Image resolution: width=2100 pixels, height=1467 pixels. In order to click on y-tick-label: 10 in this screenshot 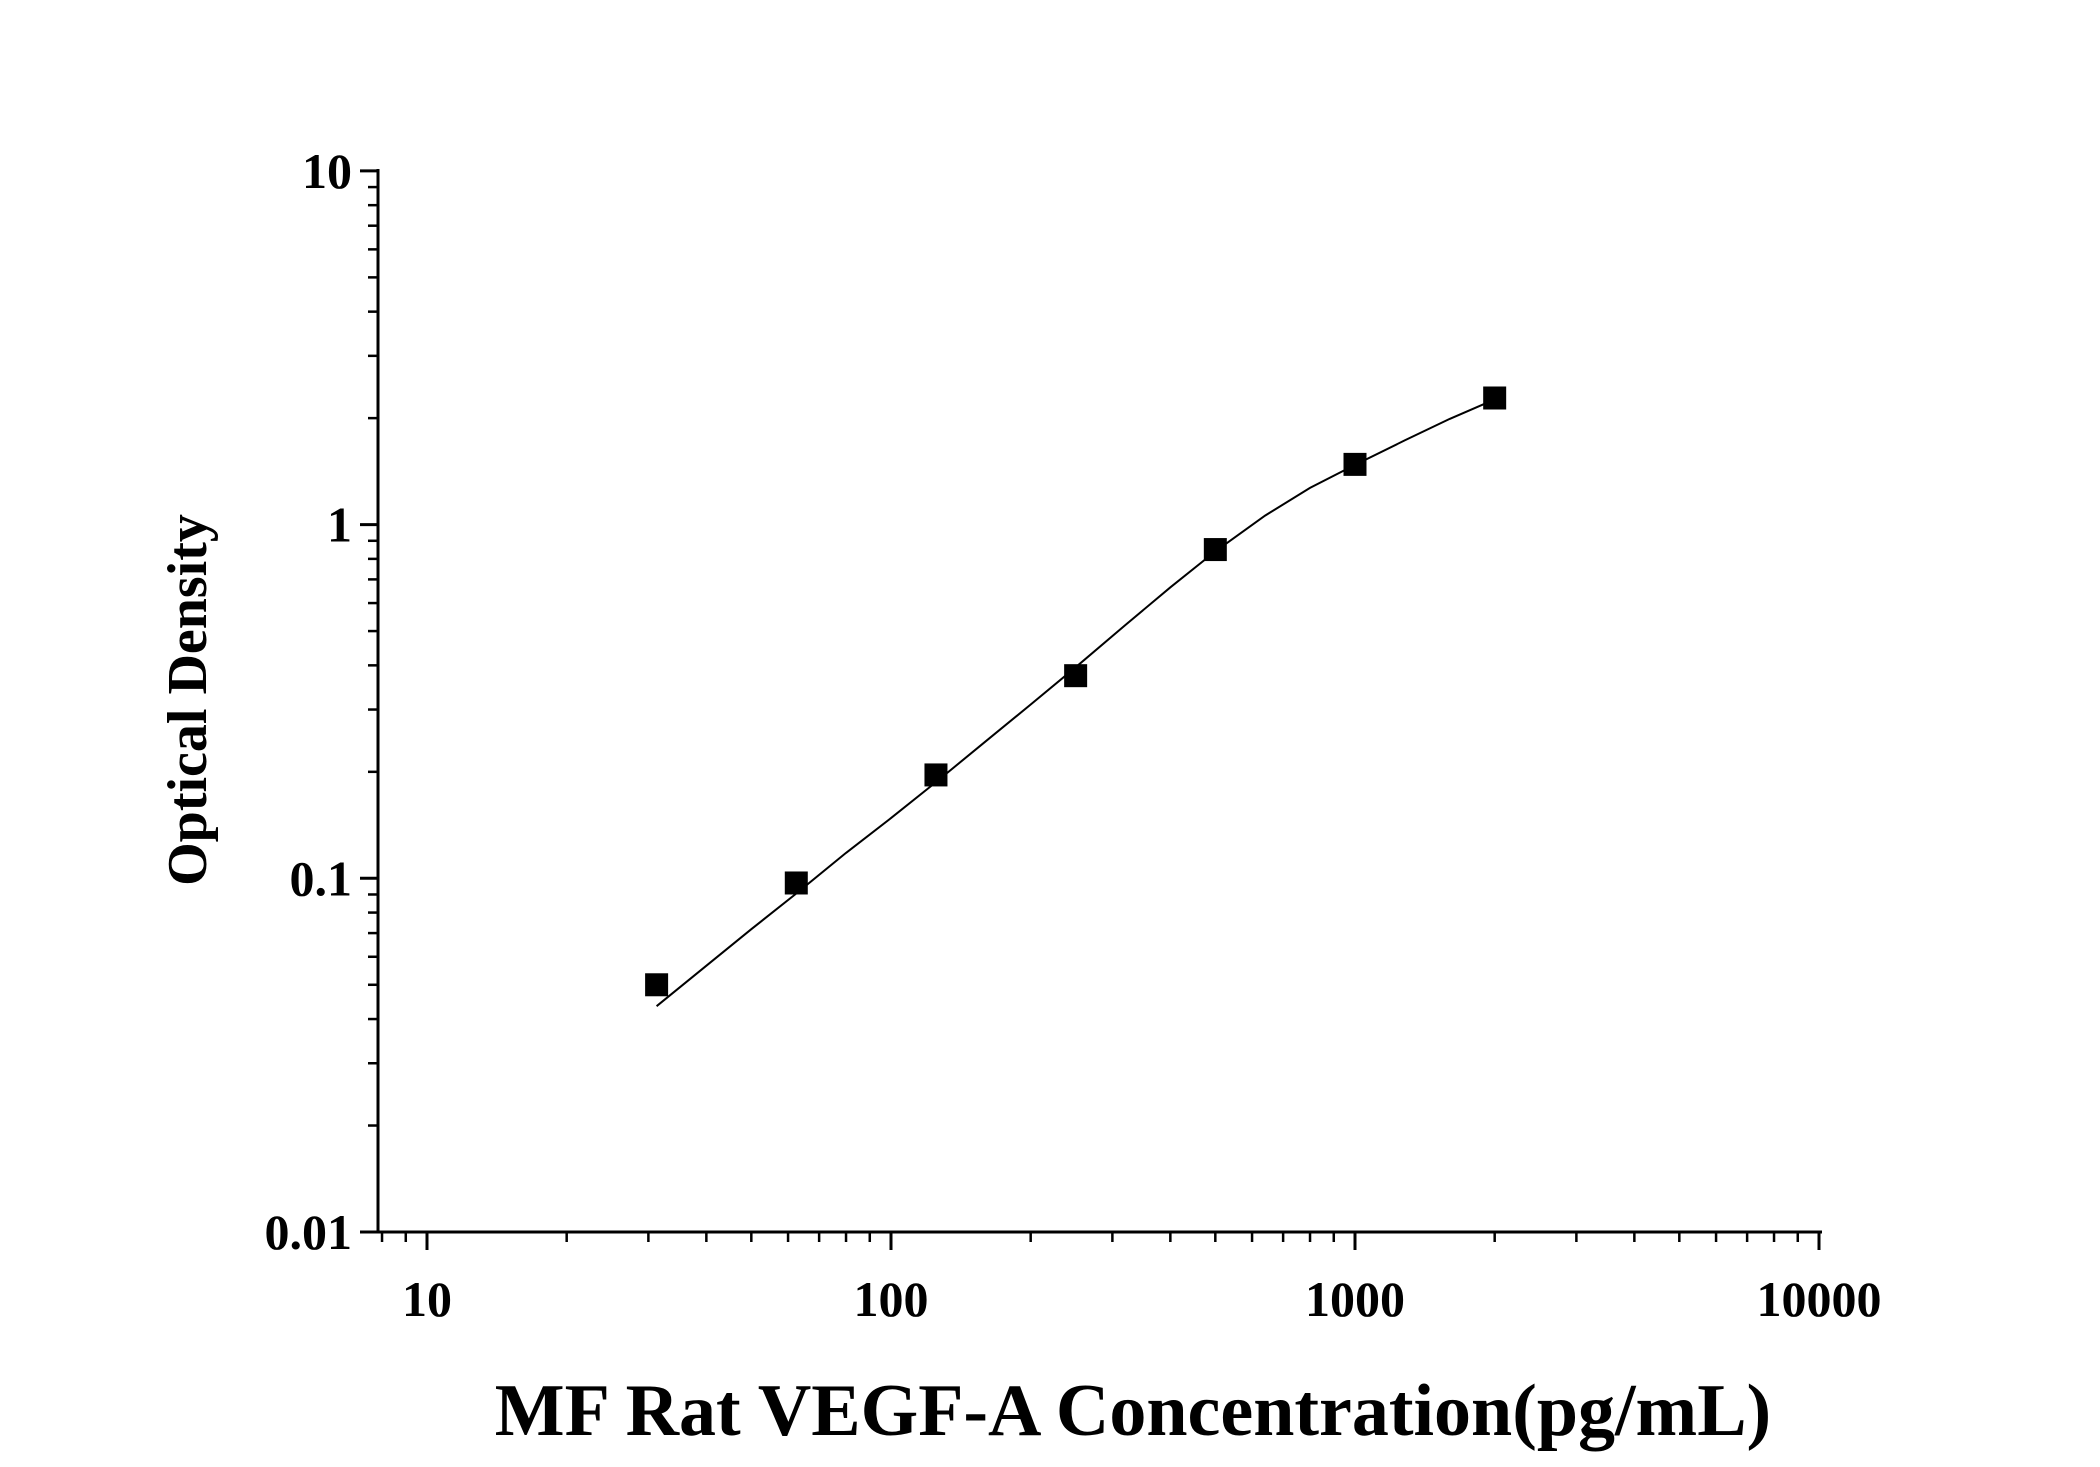, I will do `click(327, 171)`.